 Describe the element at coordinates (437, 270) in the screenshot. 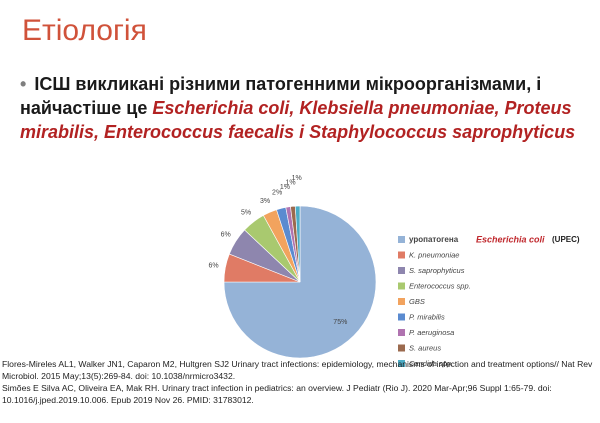

I see `legend-label: S. saprophyticus` at that location.